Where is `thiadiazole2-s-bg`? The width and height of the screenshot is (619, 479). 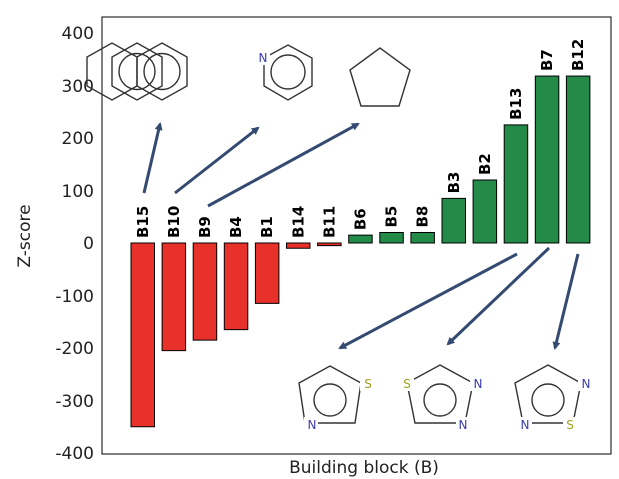 thiadiazole2-s-bg is located at coordinates (570, 424).